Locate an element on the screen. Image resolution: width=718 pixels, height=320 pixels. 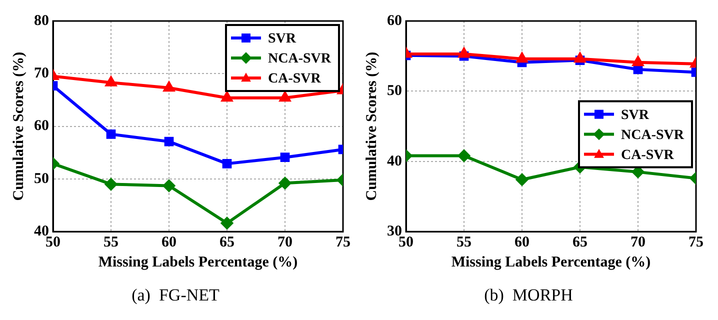
y-tick-label: 70 is located at coordinates (41, 74).